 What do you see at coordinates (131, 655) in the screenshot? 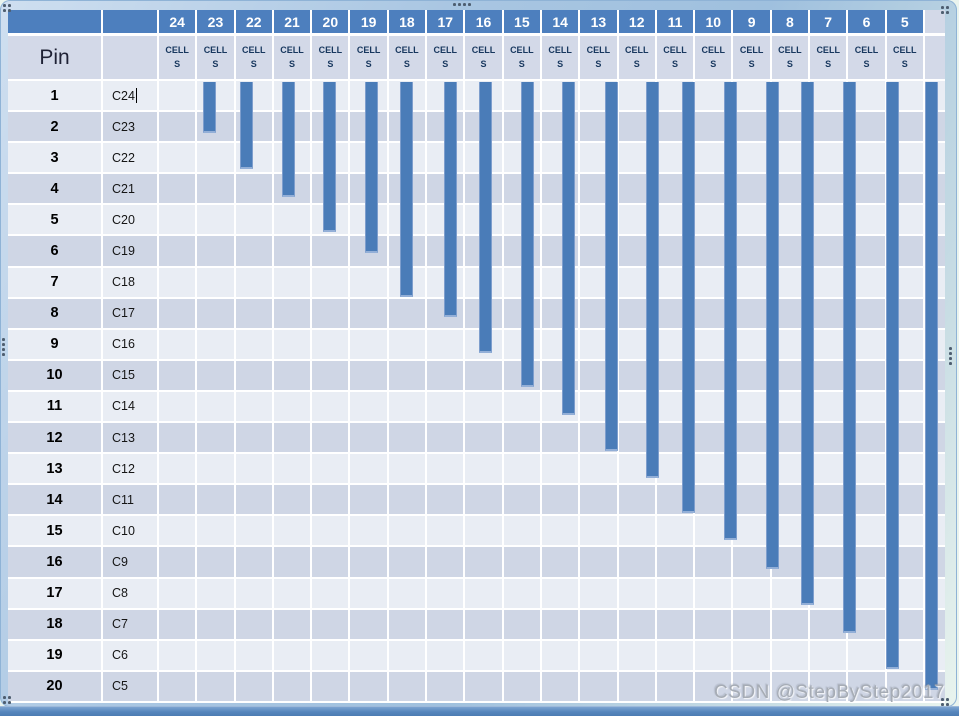
I see `cell-label-C6: C6` at bounding box center [131, 655].